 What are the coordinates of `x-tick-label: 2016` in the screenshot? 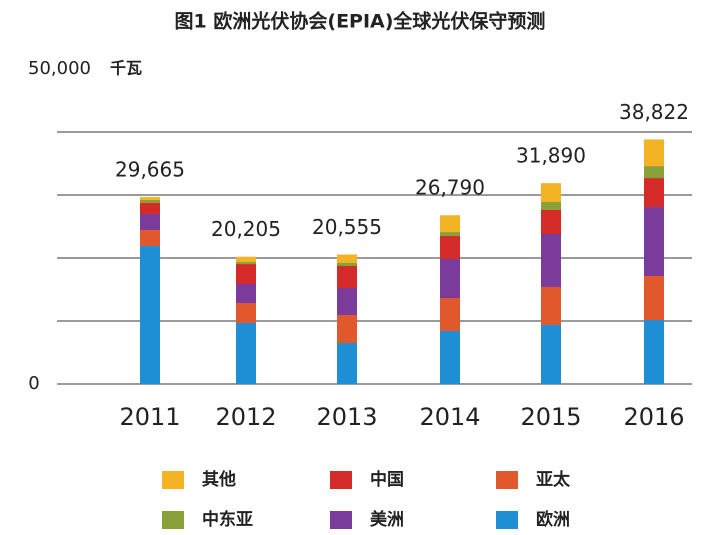 It's located at (653, 417).